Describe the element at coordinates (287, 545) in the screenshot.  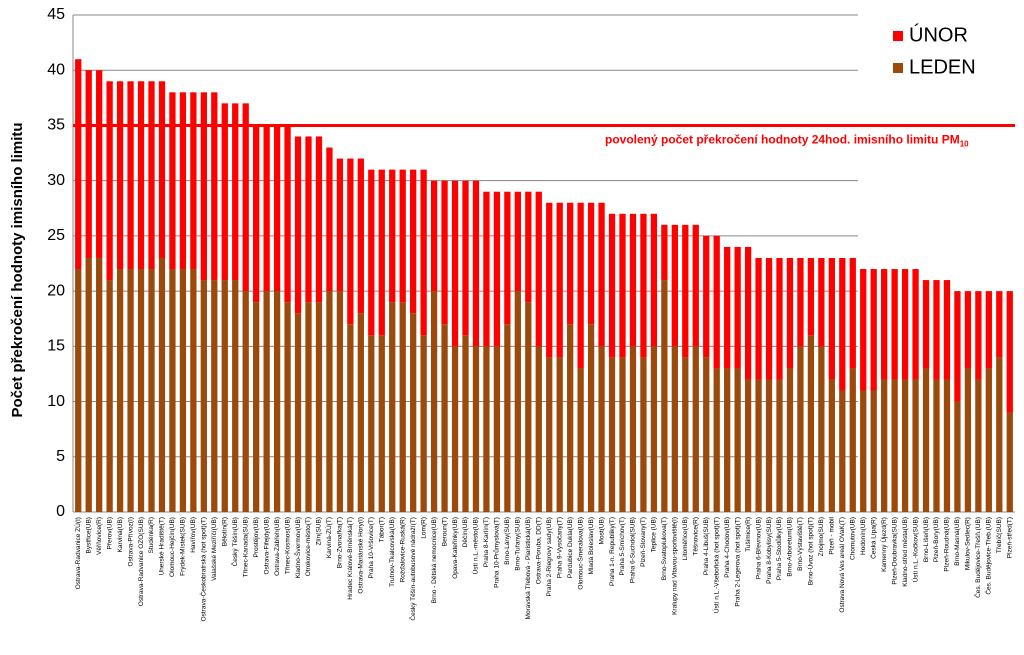
I see `x-tick-label: Třinec-Kosmos(UB)` at that location.